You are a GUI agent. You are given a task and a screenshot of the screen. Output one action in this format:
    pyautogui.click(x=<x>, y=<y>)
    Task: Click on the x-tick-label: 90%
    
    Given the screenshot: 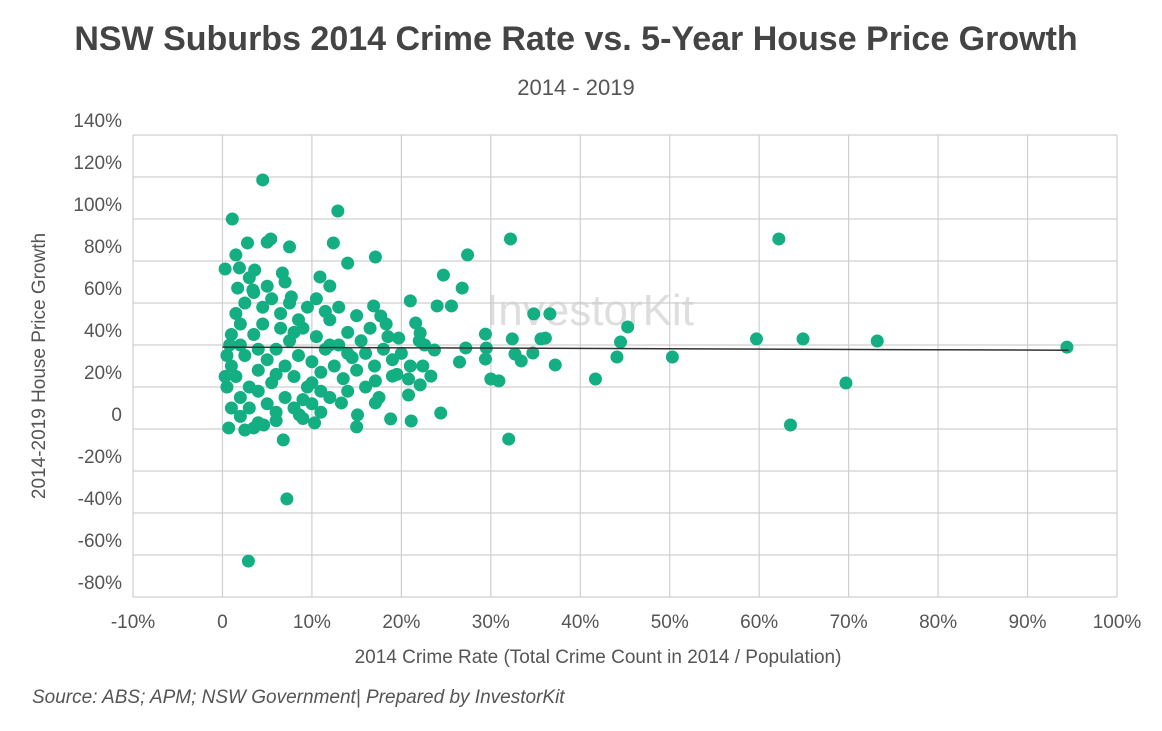 What is the action you would take?
    pyautogui.click(x=1028, y=622)
    